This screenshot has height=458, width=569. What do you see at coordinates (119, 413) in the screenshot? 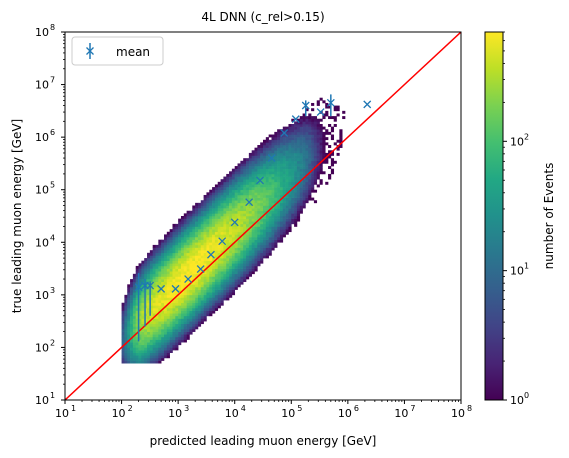
I see `x-tick-label: 10` at bounding box center [119, 413].